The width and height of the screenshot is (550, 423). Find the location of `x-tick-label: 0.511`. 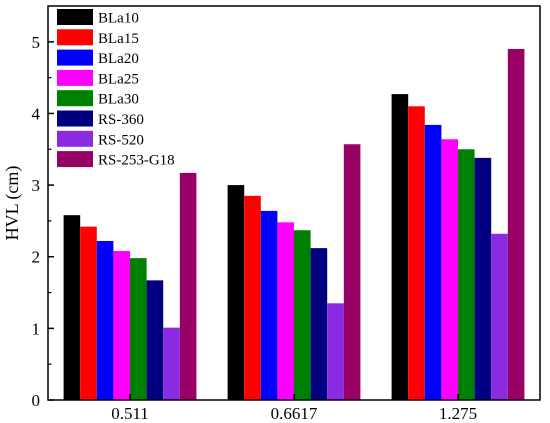

x-tick-label: 0.511 is located at coordinates (130, 413).